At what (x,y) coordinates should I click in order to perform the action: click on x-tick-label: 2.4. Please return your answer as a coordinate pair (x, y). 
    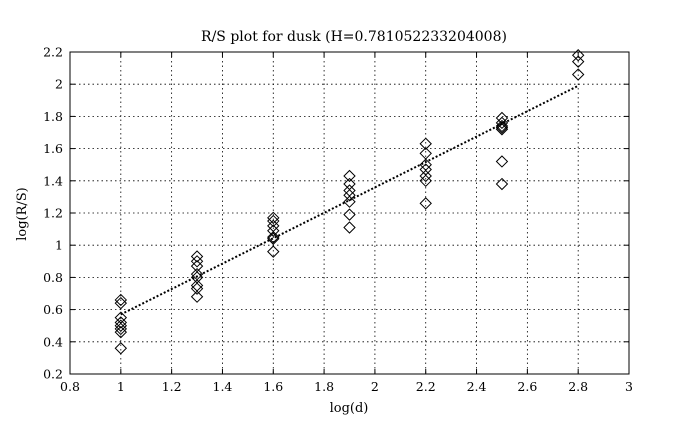
    Looking at the image, I should click on (477, 386).